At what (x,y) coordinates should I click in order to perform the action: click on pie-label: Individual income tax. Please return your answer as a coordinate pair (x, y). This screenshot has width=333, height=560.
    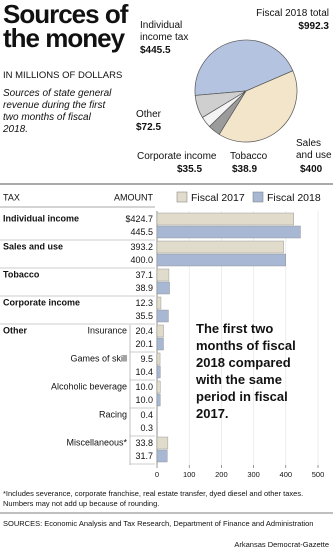
    Looking at the image, I should click on (164, 31).